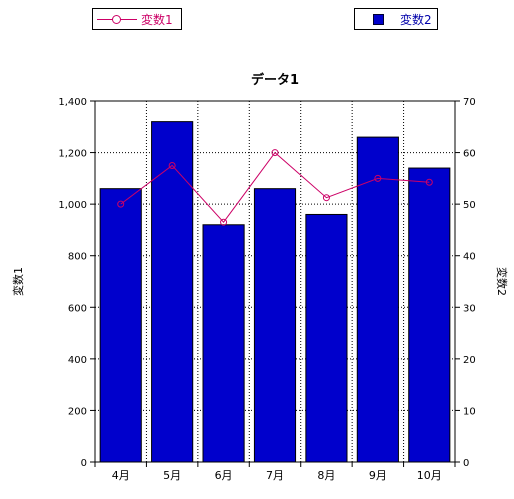 Image resolution: width=514 pixels, height=499 pixels. What do you see at coordinates (469, 205) in the screenshot?
I see `y2-tick-label: 50` at bounding box center [469, 205].